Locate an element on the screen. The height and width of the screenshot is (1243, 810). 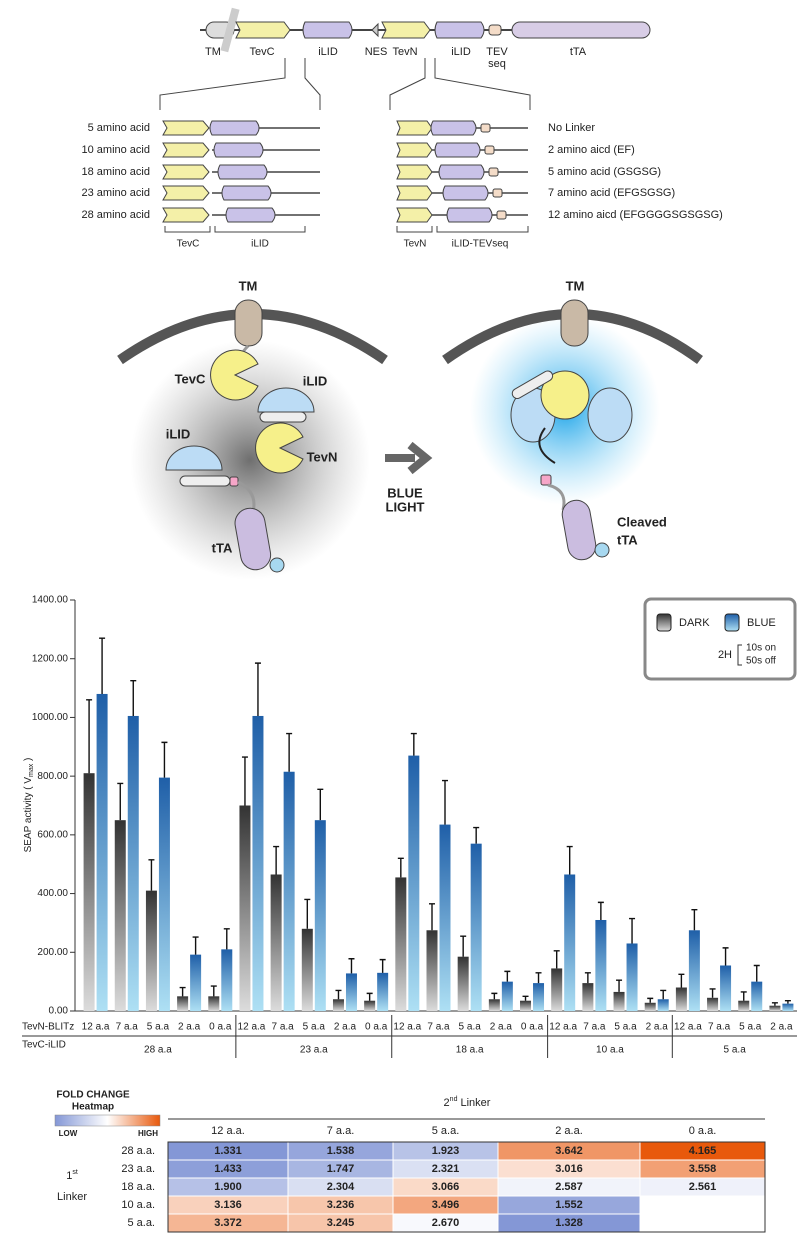
construct-label: iLID is located at coordinates (461, 52).